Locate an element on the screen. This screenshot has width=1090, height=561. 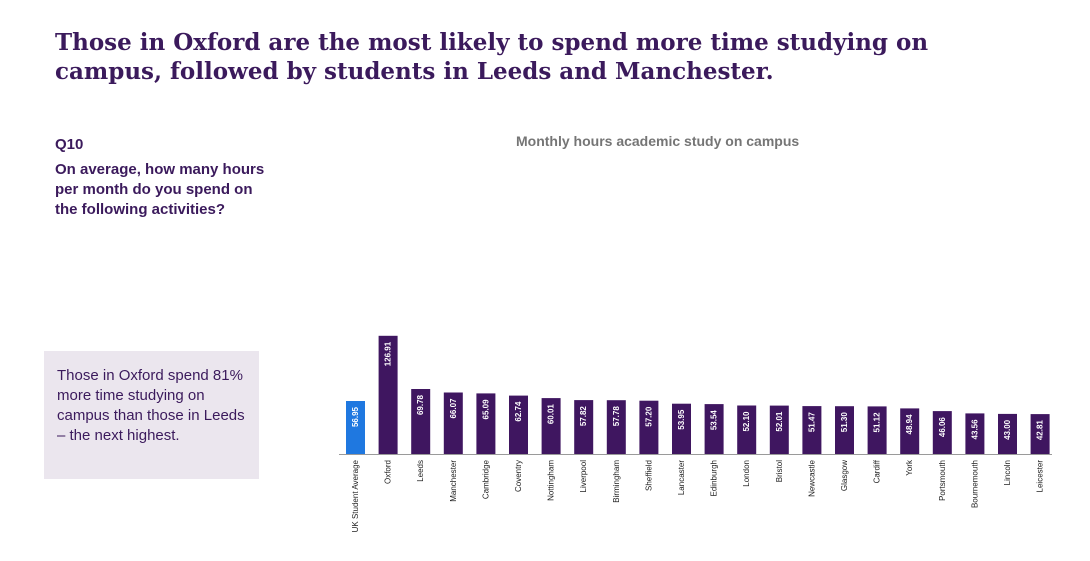
data-label: 51.30 is located at coordinates (844, 422).